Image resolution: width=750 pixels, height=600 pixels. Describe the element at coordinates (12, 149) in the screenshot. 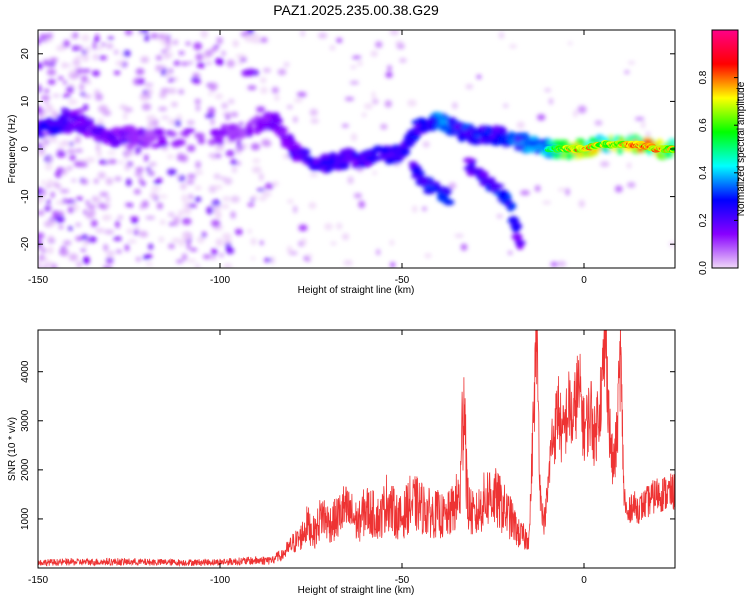

I see `spectrogram-y-label: Frequency (Hz)` at that location.